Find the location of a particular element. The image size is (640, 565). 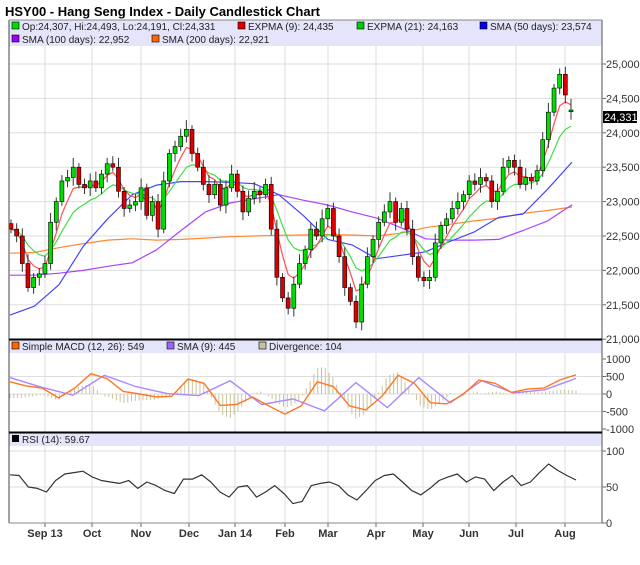

rsi-y-tick-label: 0 is located at coordinates (609, 524).